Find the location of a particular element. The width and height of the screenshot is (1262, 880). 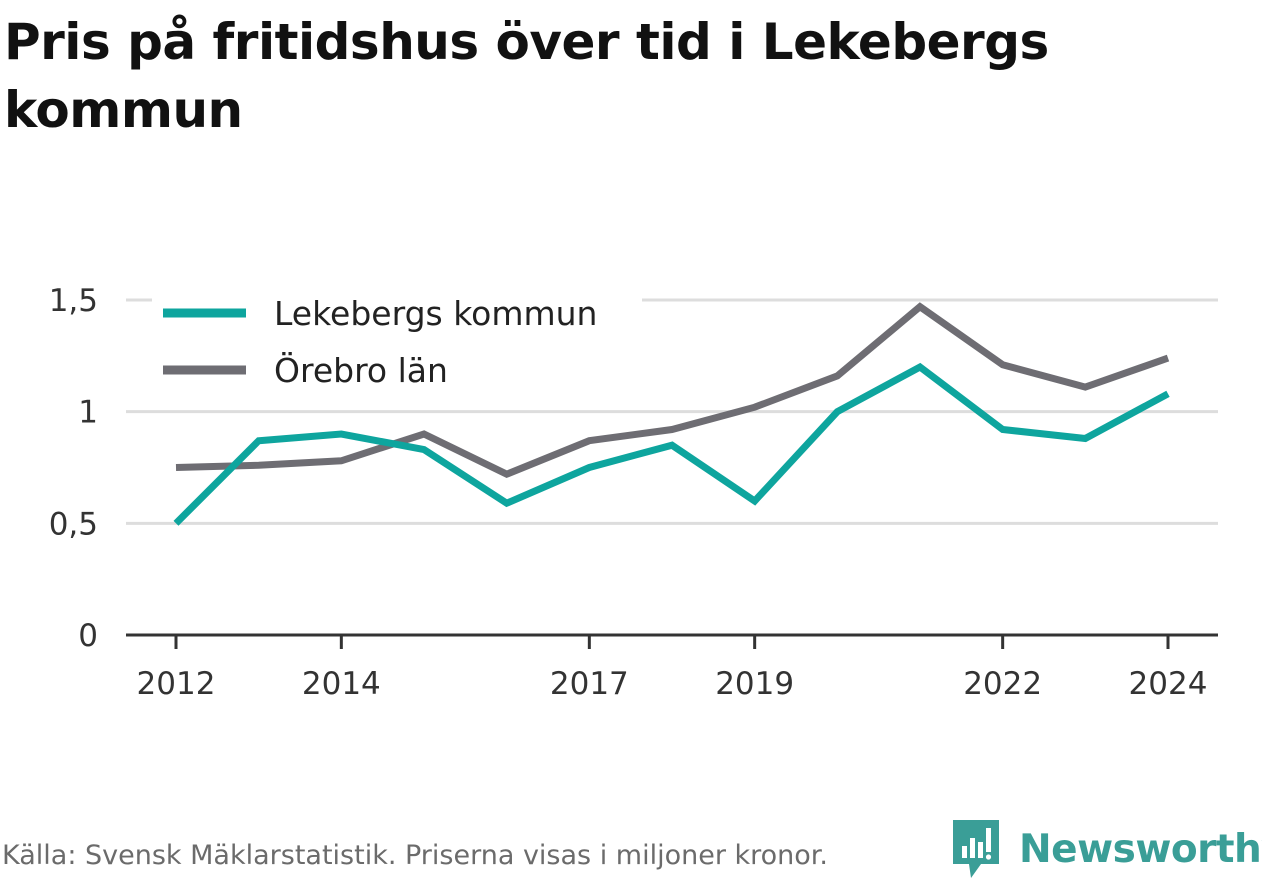

x-tick-label: 2014 is located at coordinates (341, 684).